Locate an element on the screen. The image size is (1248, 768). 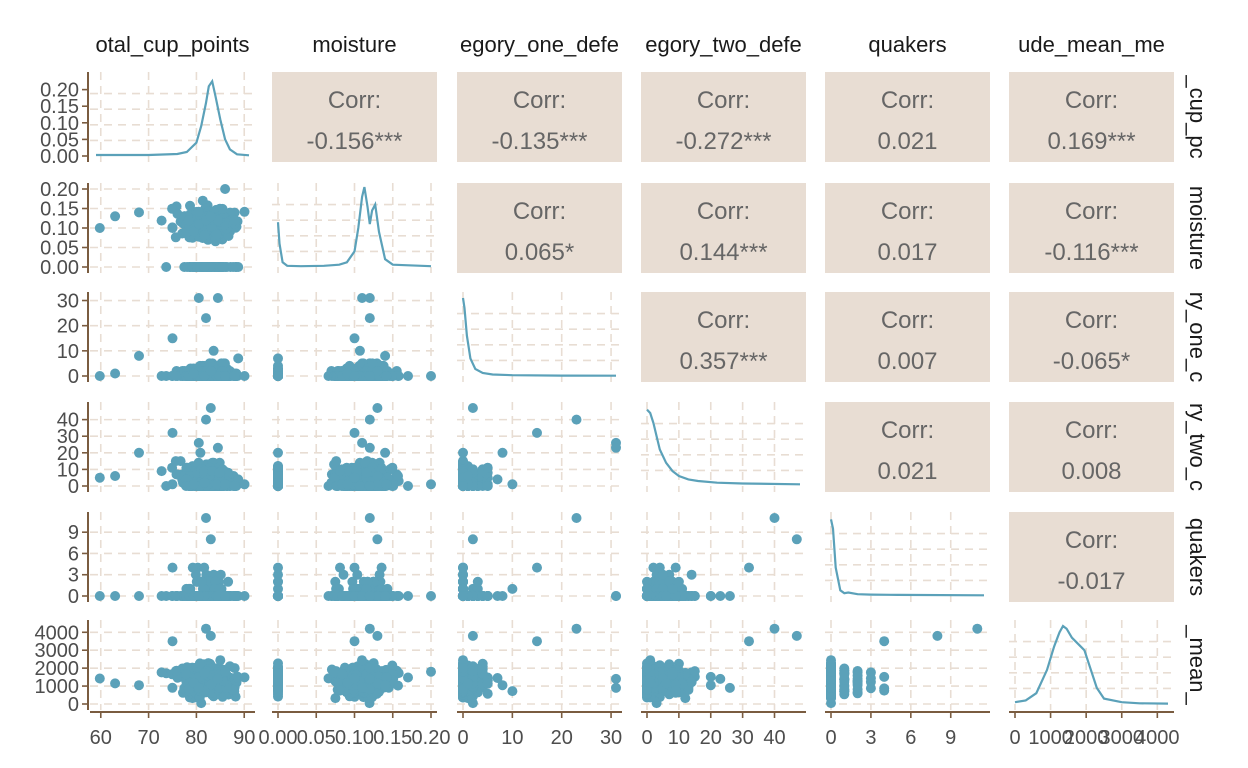
corr-value: -0.116*** is located at coordinates (1091, 252).